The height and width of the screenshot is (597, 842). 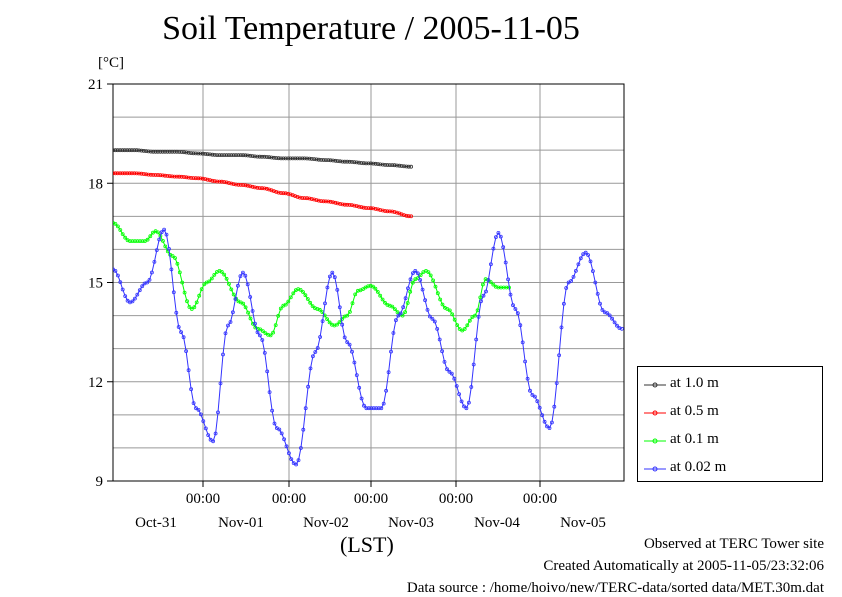 What do you see at coordinates (694, 410) in the screenshot?
I see `legend-label: at 0.5 m` at bounding box center [694, 410].